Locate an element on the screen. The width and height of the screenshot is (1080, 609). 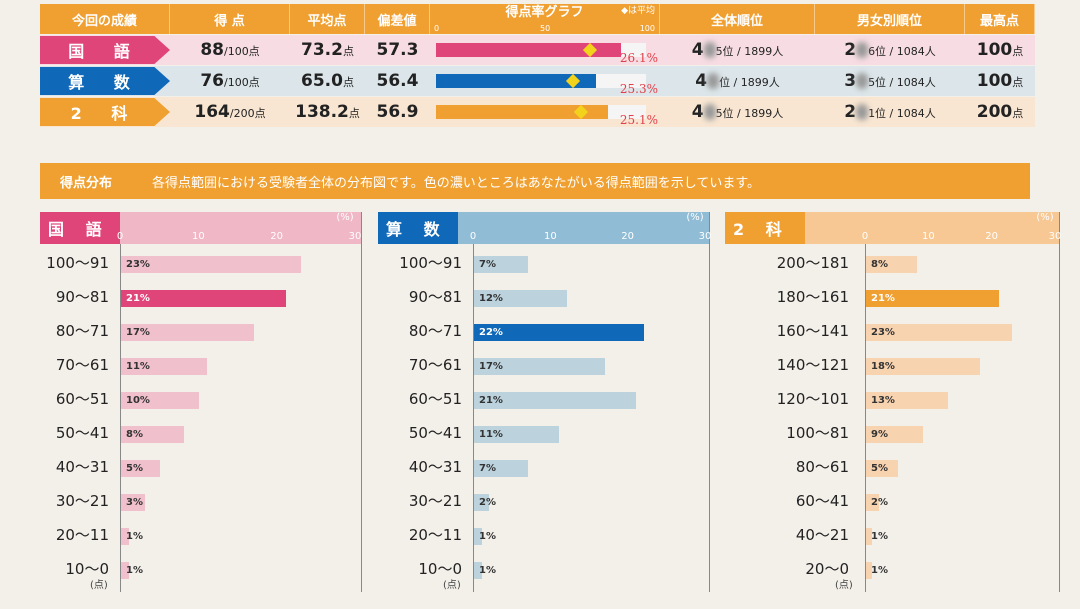
average-cell: 65.0点 is located at coordinates (327, 81).